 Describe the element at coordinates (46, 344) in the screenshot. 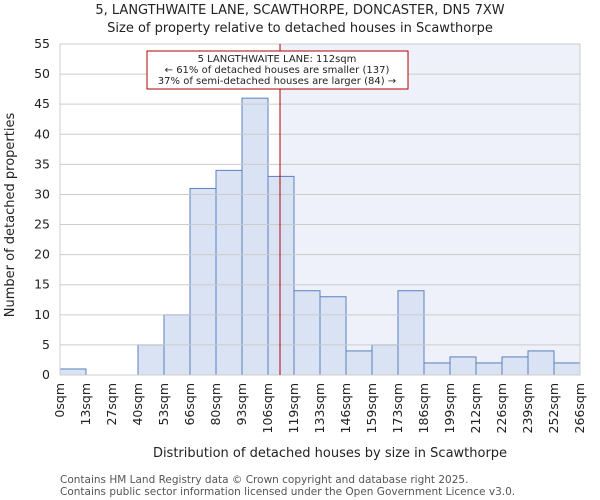

I see `y-tick-label: 5` at that location.